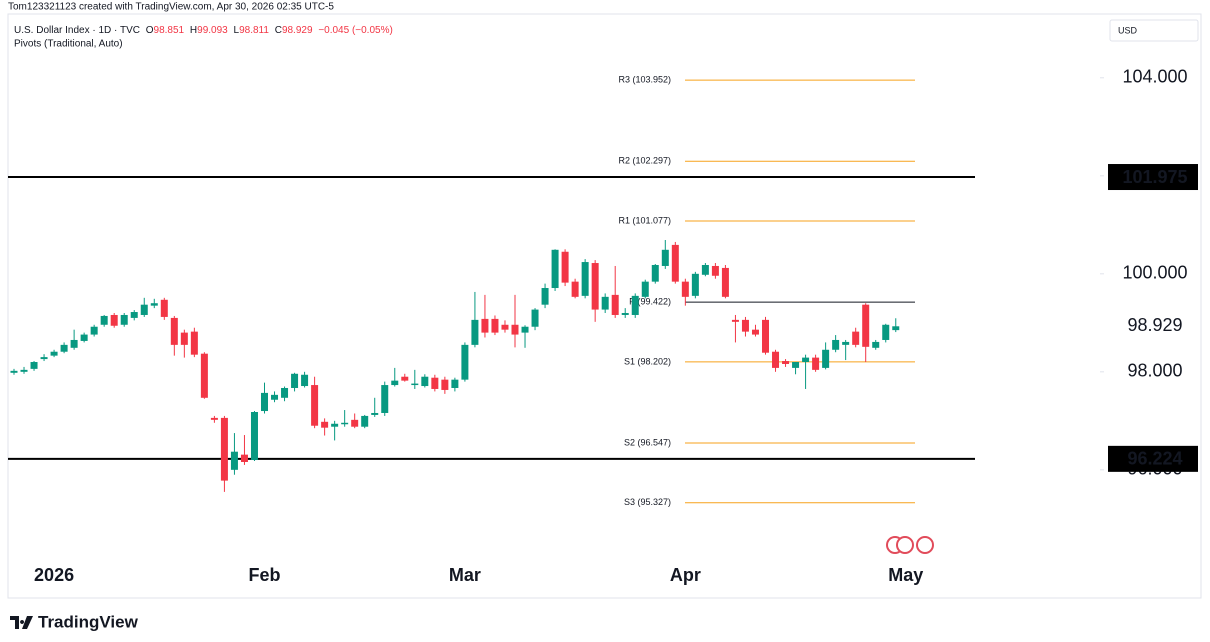  I want to click on event-icons, so click(910, 545).